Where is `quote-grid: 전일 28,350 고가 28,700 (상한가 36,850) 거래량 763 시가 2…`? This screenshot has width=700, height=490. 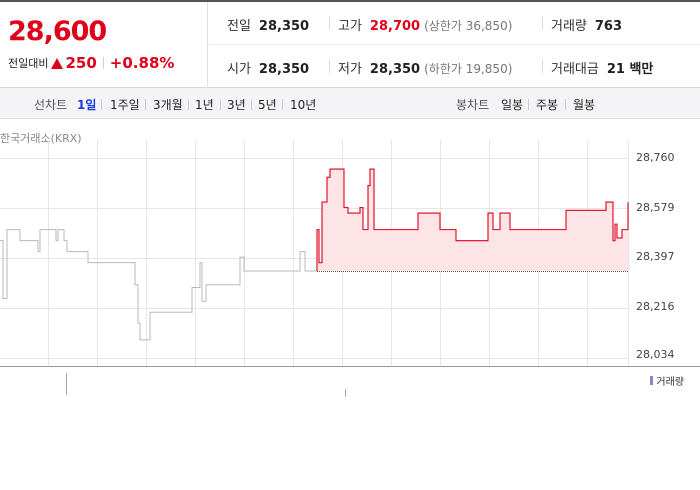 quote-grid: 전일 28,350 고가 28,700 (상한가 36,850) 거래량 763 시가 2… is located at coordinates (454, 45).